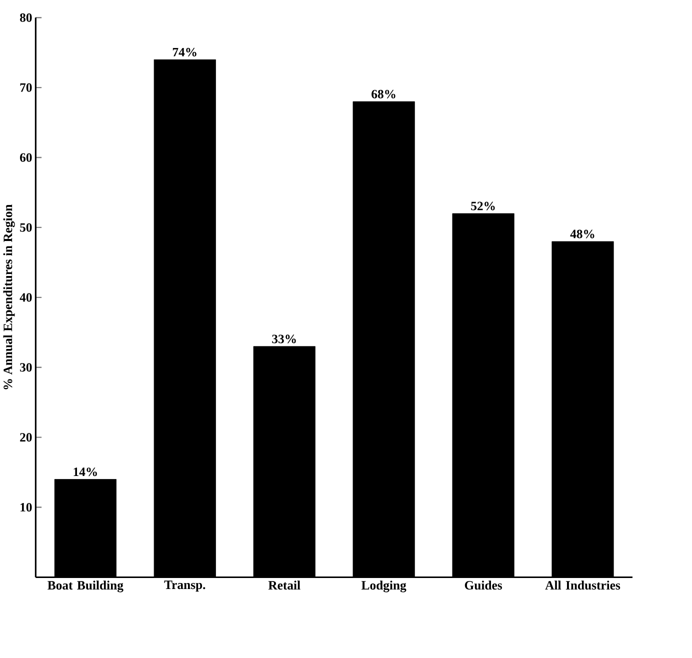  I want to click on y-tick-label: 30, so click(26, 367).